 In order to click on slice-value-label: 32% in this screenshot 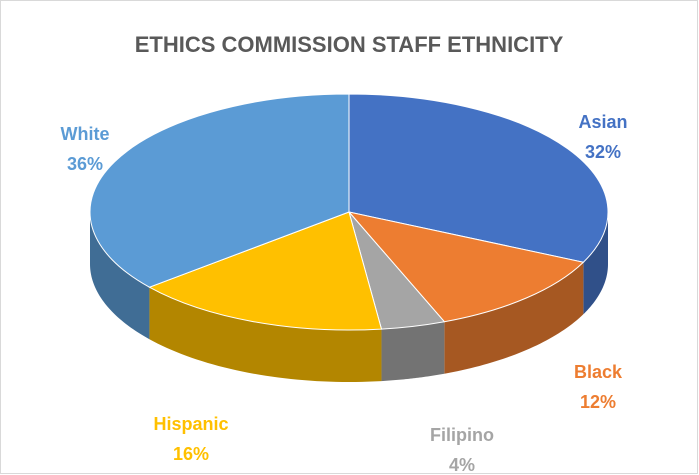, I will do `click(603, 152)`.